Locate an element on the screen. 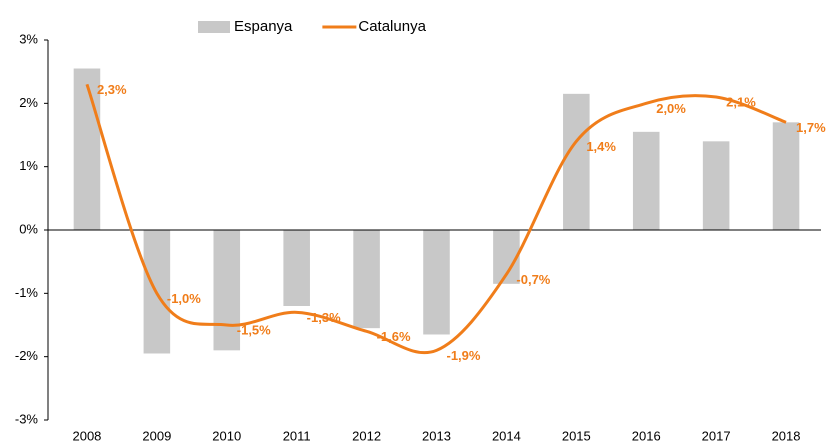 This screenshot has width=831, height=444. x-tick-label: 2008 is located at coordinates (86, 435).